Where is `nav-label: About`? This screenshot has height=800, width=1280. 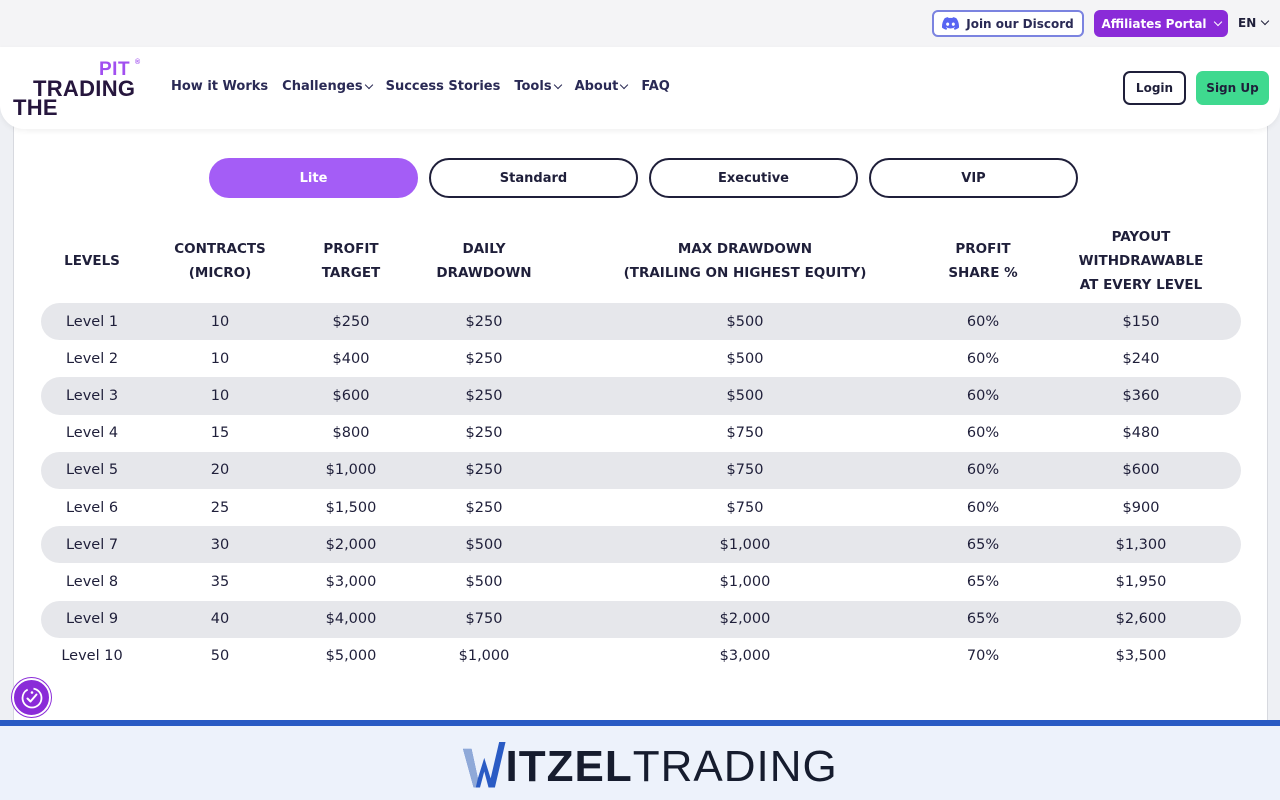
nav-label: About is located at coordinates (596, 86).